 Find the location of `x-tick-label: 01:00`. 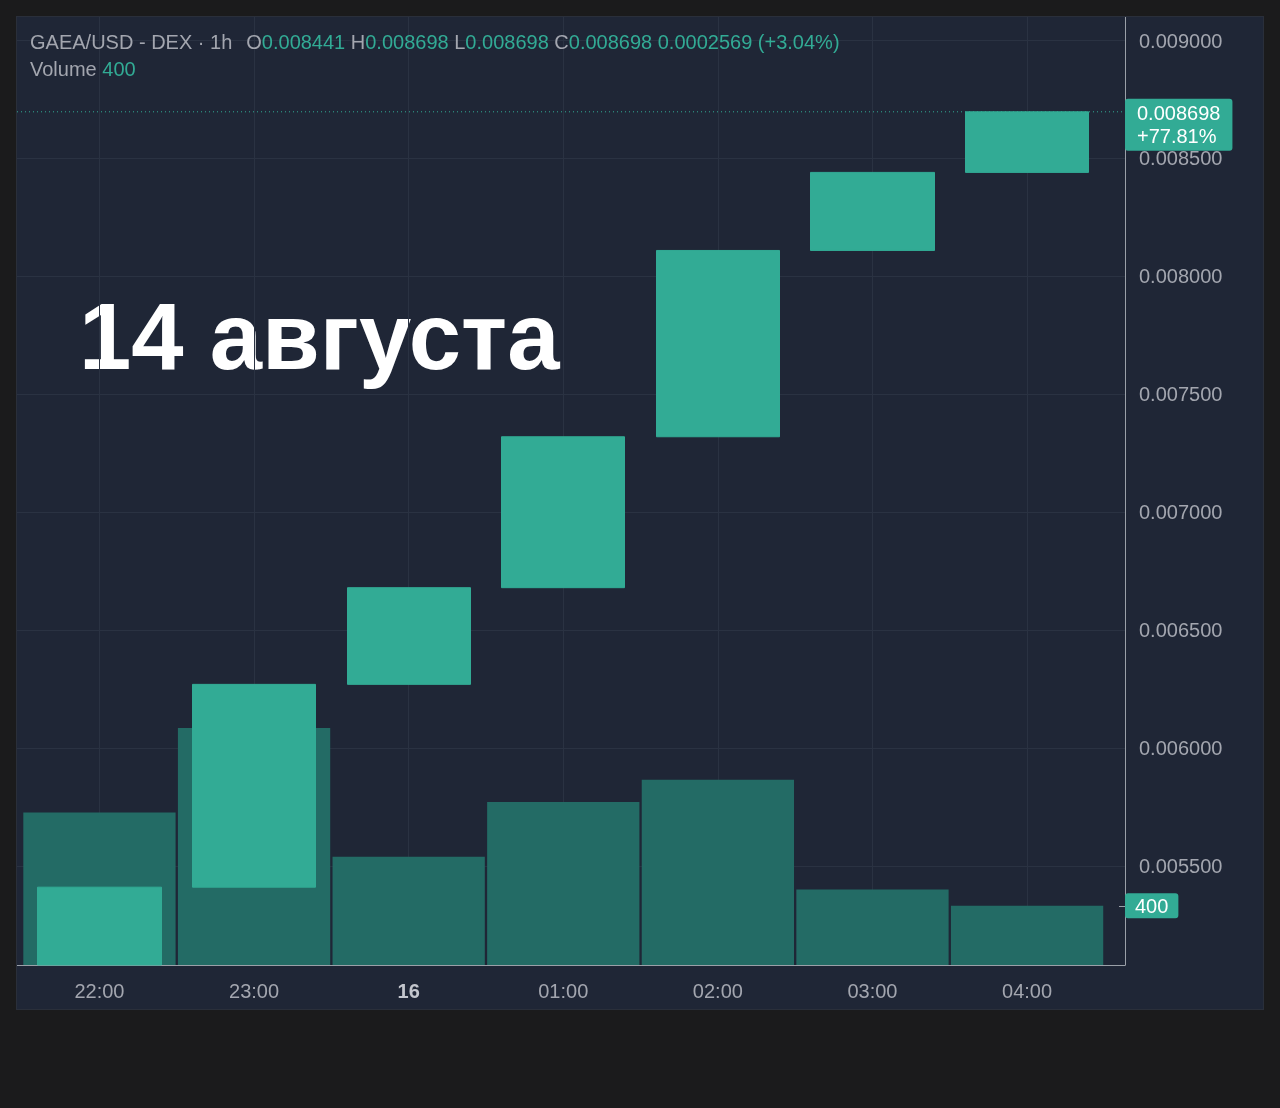

x-tick-label: 01:00 is located at coordinates (563, 991).